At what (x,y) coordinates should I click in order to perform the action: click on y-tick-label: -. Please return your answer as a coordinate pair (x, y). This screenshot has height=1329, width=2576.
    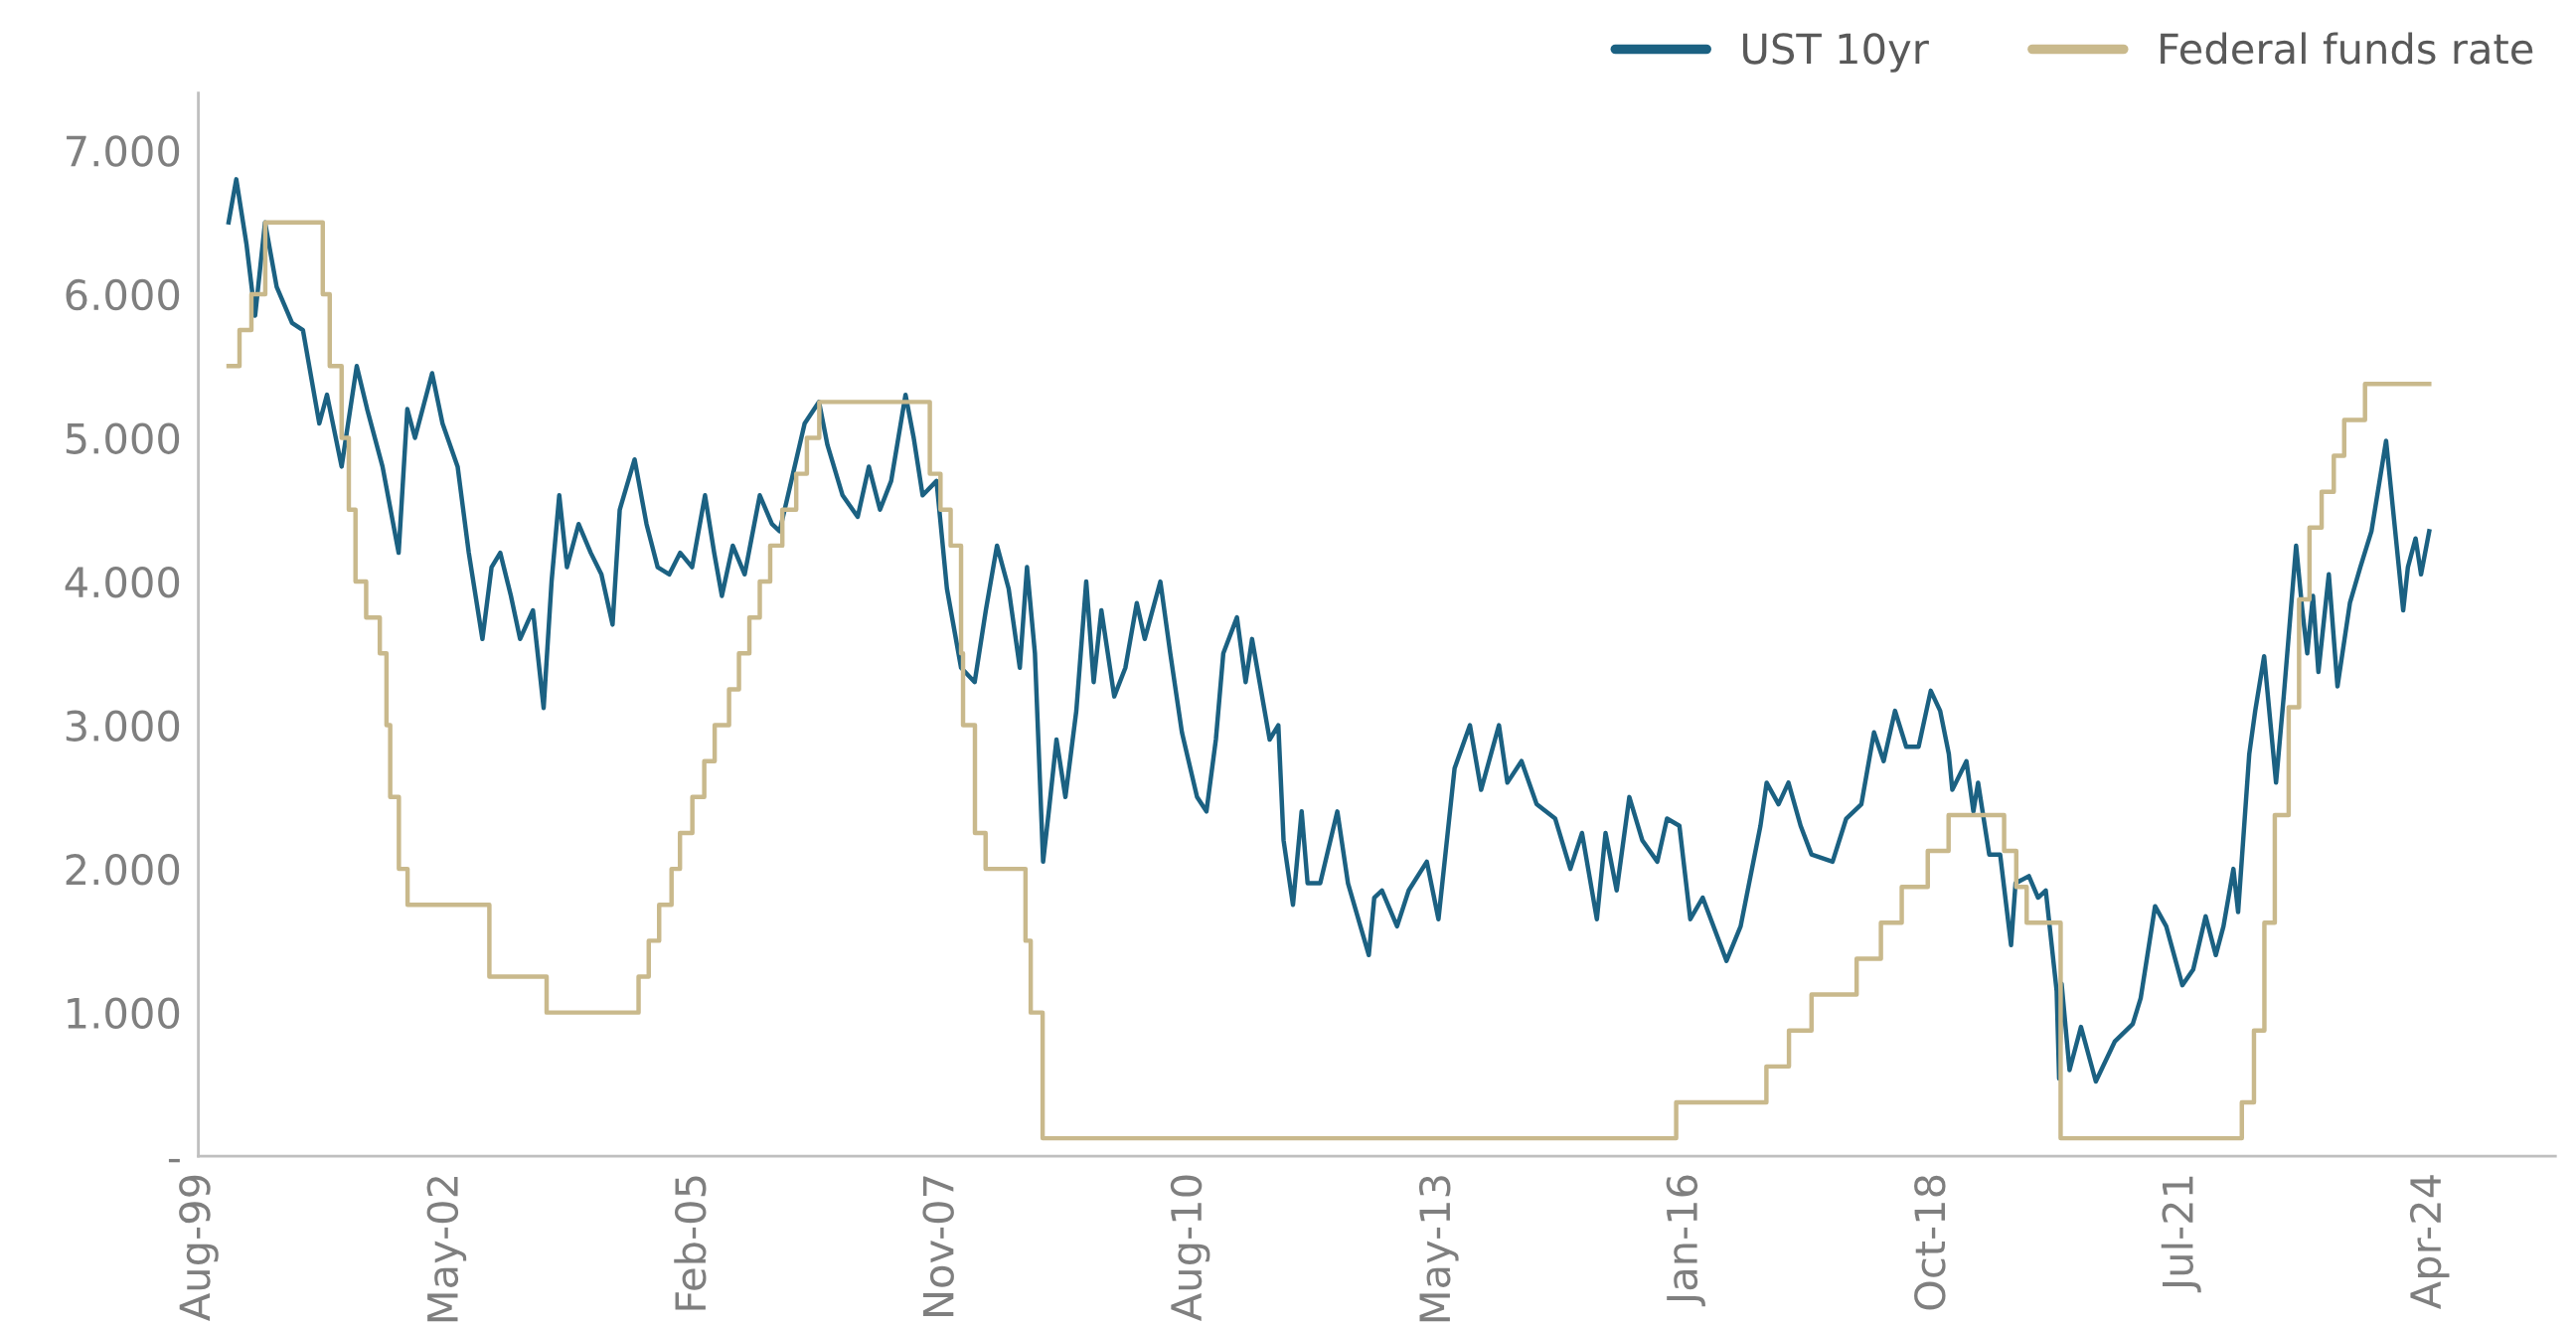
    Looking at the image, I should click on (174, 1160).